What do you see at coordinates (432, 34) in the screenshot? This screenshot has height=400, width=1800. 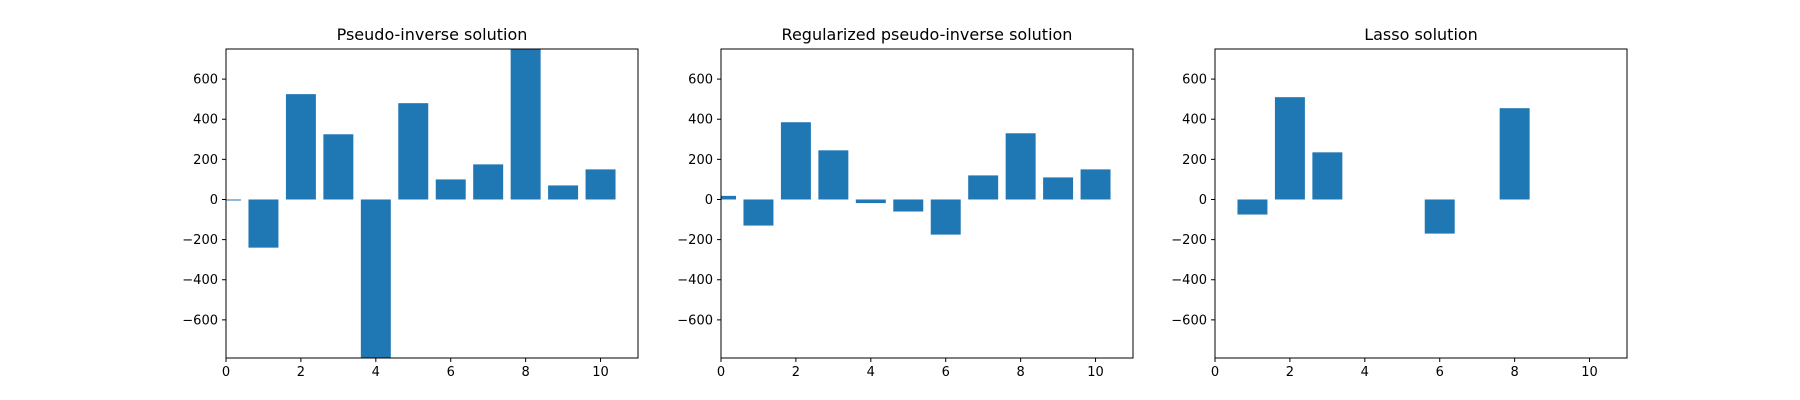 I see `chart-title: Pseudo-inverse solution` at bounding box center [432, 34].